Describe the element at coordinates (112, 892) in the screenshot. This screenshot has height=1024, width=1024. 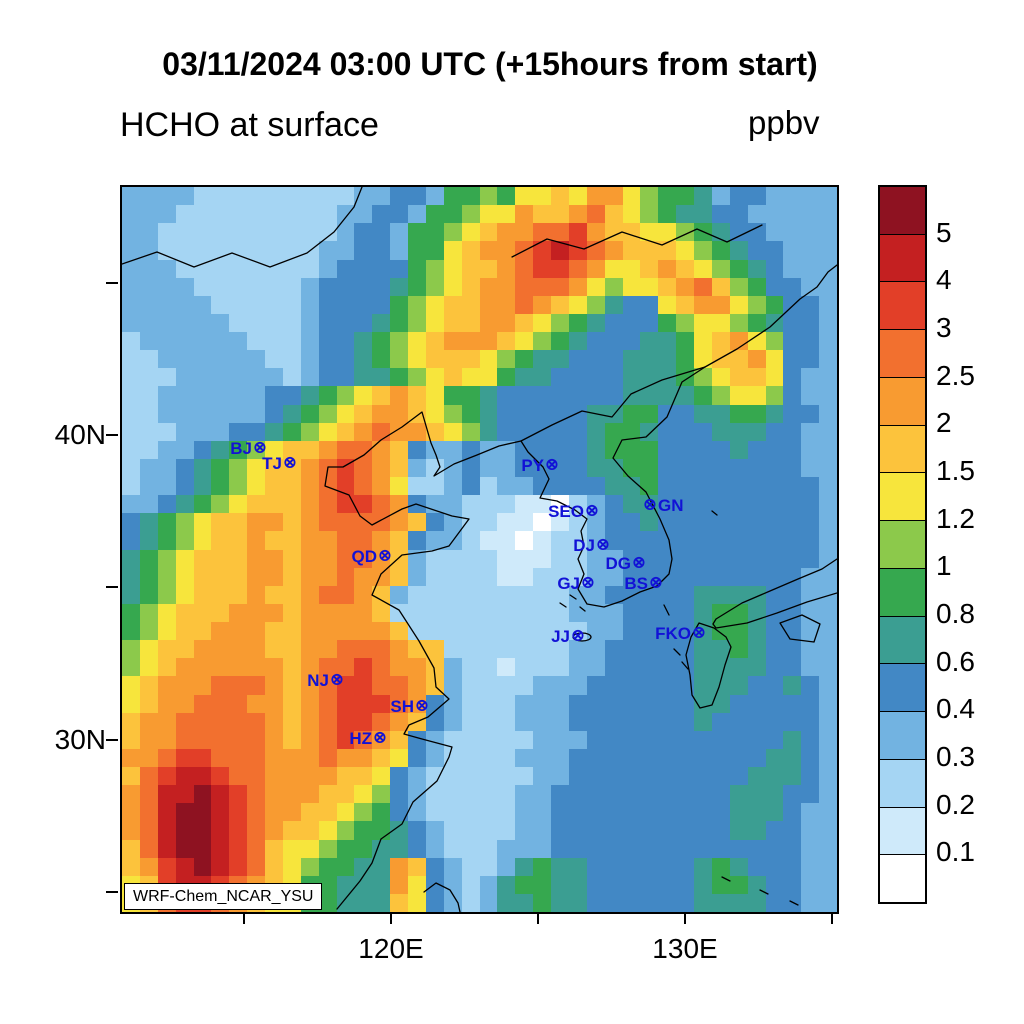
I see `y-axis-tick` at that location.